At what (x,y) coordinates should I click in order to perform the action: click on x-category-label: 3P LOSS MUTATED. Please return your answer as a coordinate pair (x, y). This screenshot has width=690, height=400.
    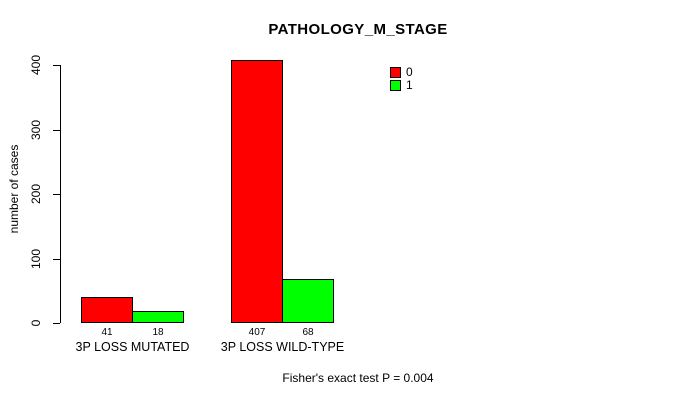
    Looking at the image, I should click on (132, 347).